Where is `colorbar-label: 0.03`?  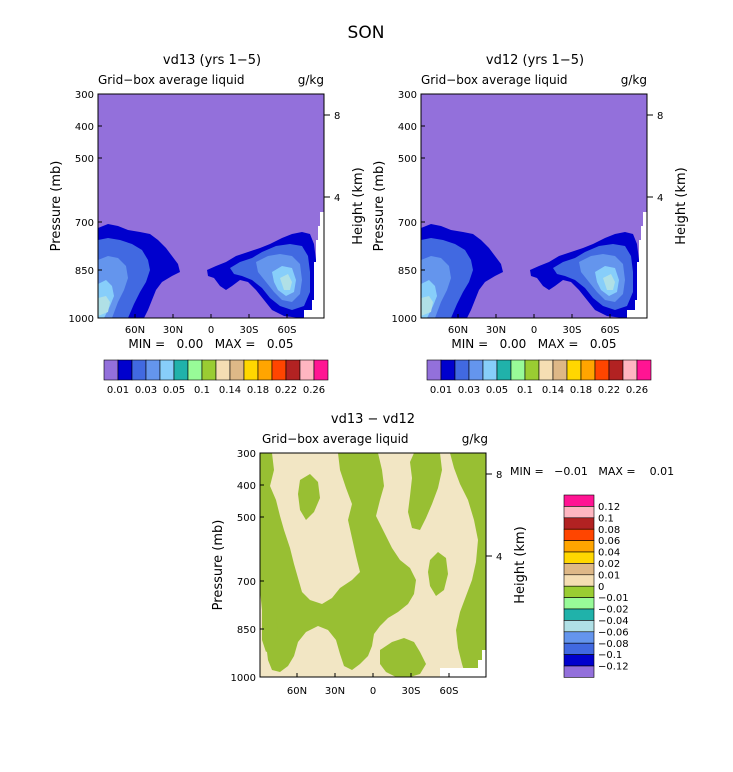 colorbar-label: 0.03 is located at coordinates (146, 390).